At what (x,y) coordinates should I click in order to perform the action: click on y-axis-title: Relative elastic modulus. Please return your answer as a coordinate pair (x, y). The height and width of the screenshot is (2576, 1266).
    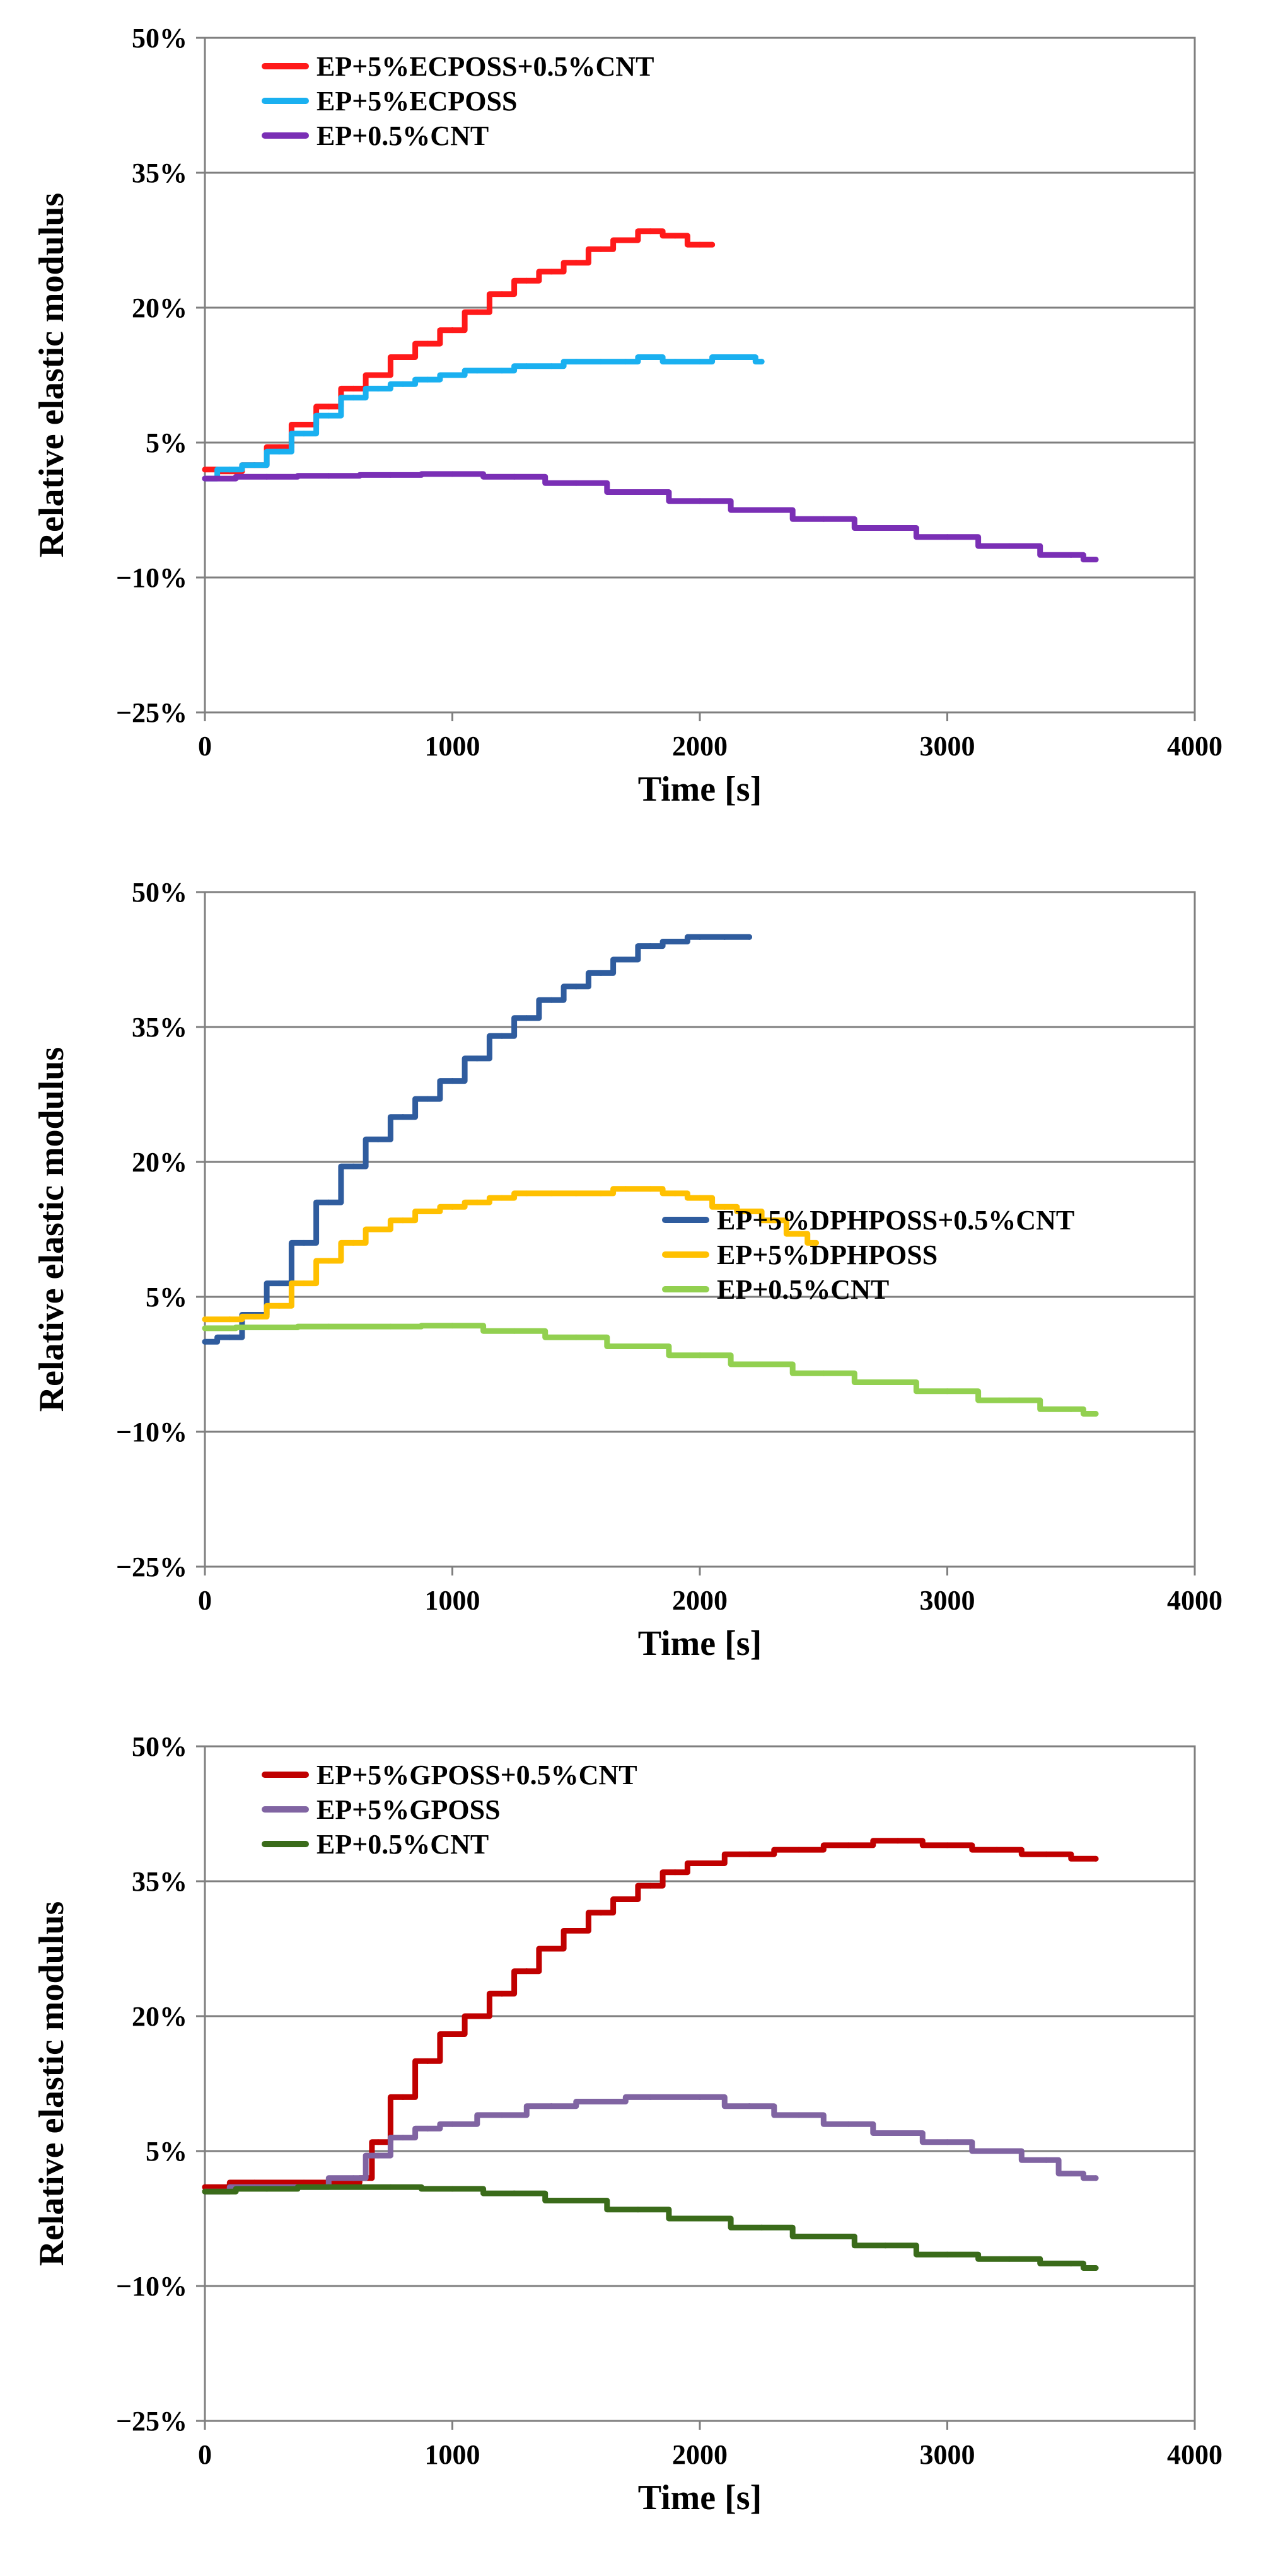
    Looking at the image, I should click on (51, 375).